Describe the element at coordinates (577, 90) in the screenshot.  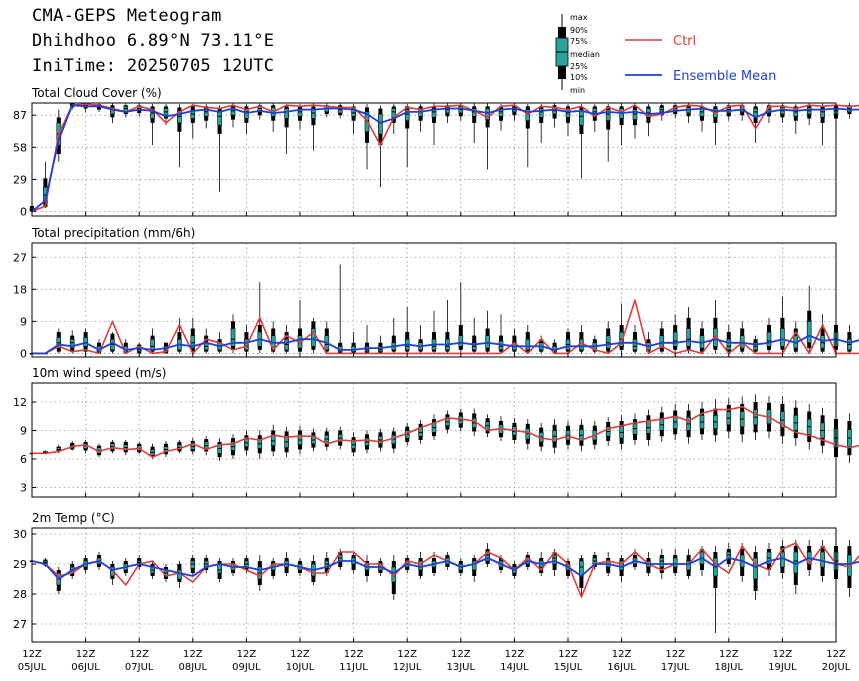
I see `legend-box-label: min` at that location.